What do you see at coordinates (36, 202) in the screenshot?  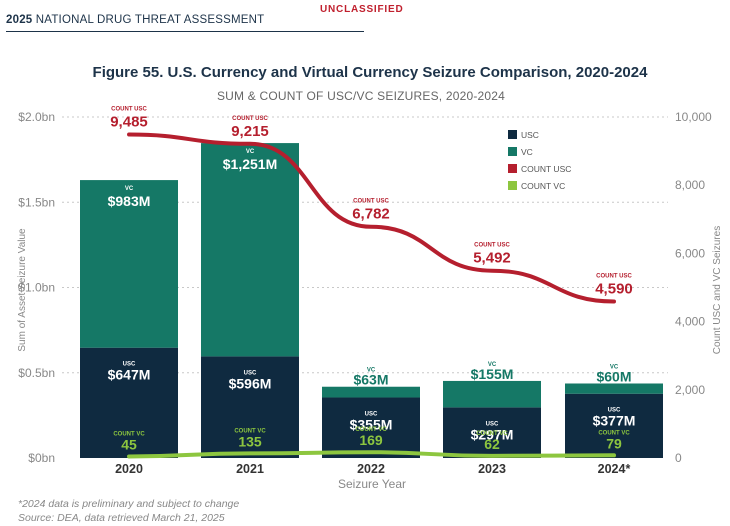 I see `y-tick-label: $1.5bn` at bounding box center [36, 202].